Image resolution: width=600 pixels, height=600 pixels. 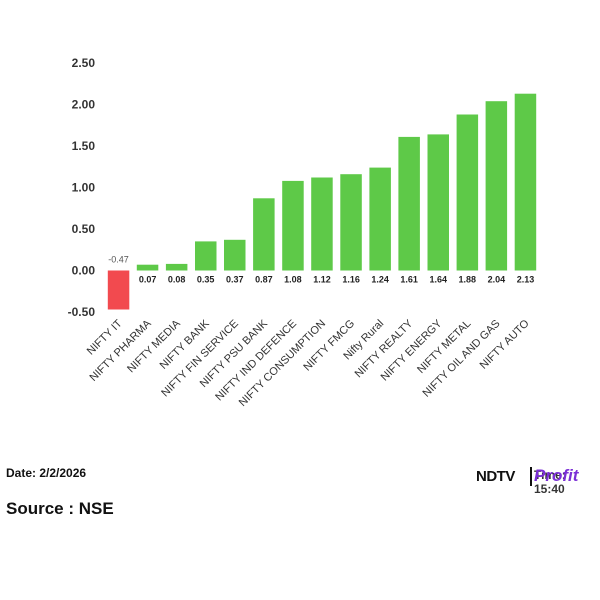 What do you see at coordinates (468, 280) in the screenshot?
I see `data-label: 1.88` at bounding box center [468, 280].